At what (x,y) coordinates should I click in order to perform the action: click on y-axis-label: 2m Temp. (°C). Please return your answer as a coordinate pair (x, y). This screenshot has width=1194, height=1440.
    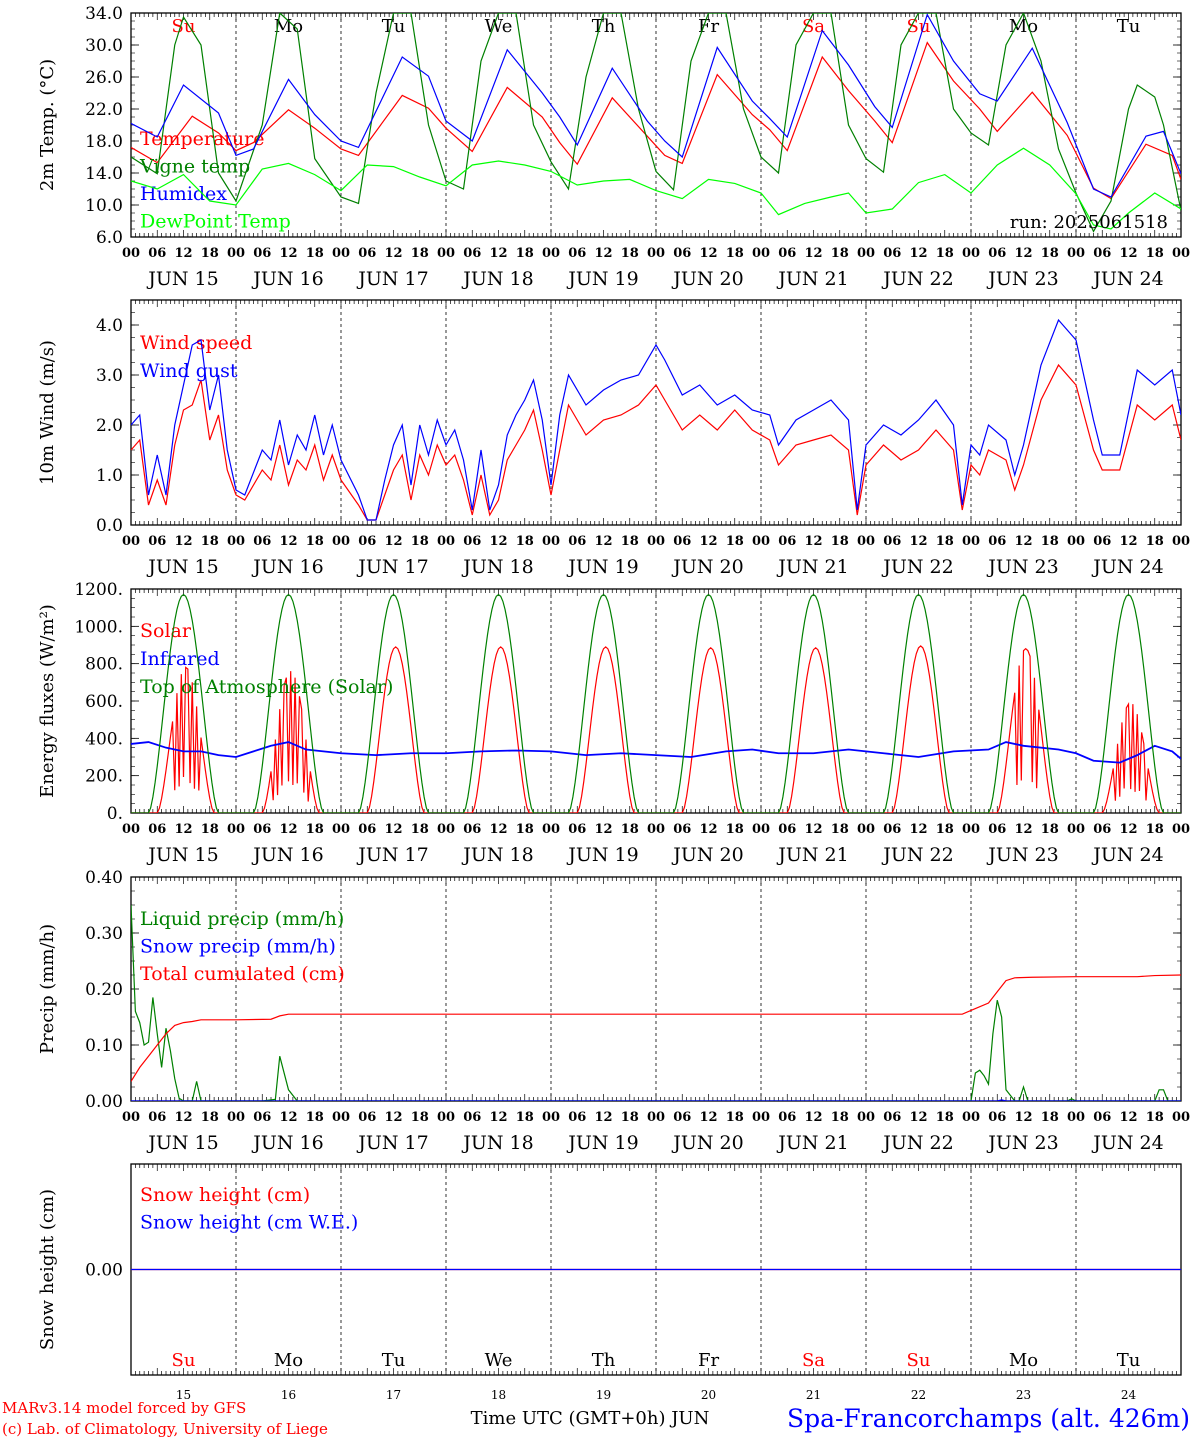
    Looking at the image, I should click on (47, 125).